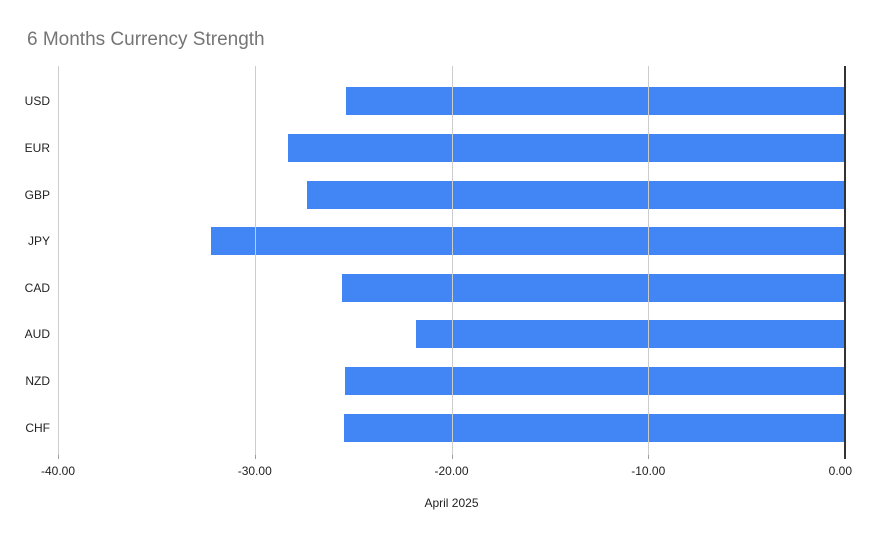  I want to click on category-label-nzd: NZD, so click(37, 381).